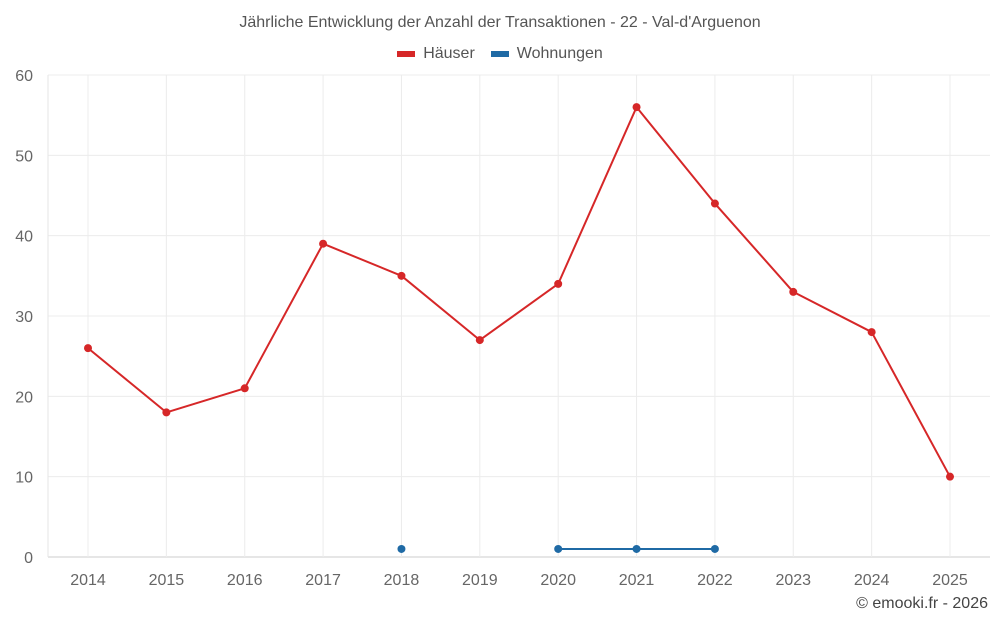 Image resolution: width=1000 pixels, height=625 pixels. What do you see at coordinates (401, 548) in the screenshot?
I see `point-wohnungen-2018` at bounding box center [401, 548].